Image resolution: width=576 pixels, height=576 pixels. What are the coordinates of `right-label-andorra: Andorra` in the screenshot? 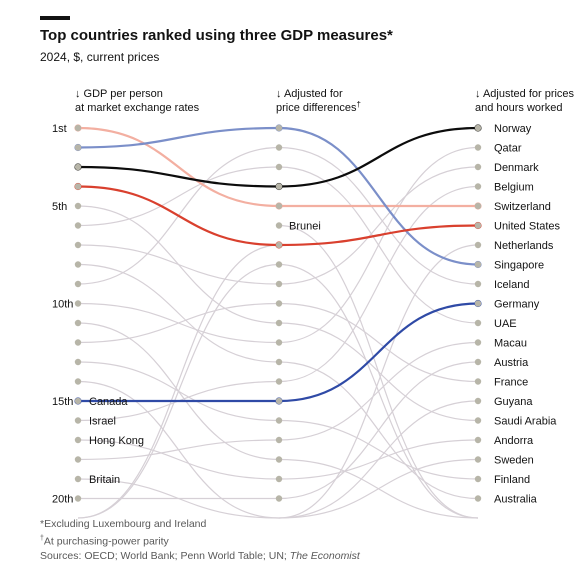 It's located at (514, 441).